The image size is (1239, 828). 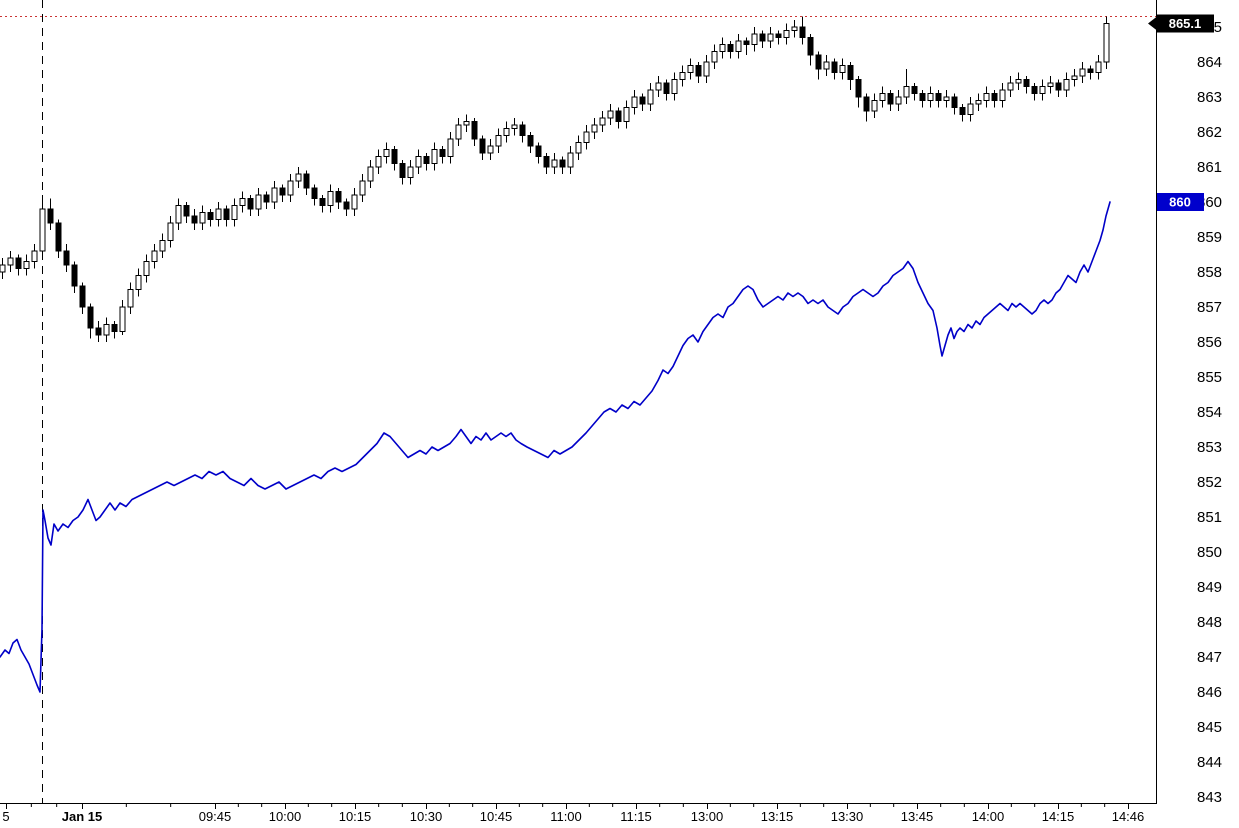 I want to click on last-price-tag-text: 865.1, so click(x=1185, y=23).